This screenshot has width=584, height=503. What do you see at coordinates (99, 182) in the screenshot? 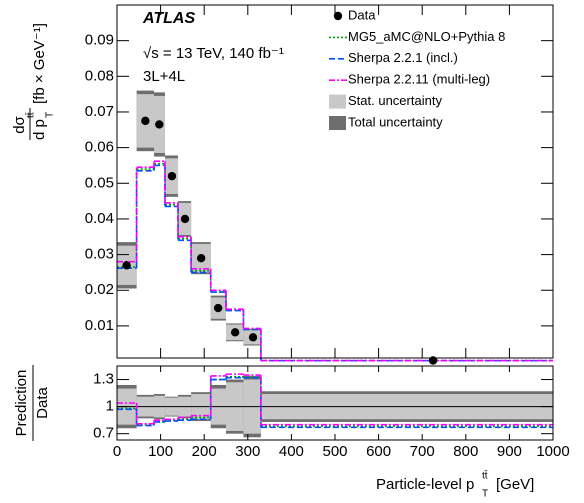
I see `y-tick-label: 0.05` at bounding box center [99, 182].